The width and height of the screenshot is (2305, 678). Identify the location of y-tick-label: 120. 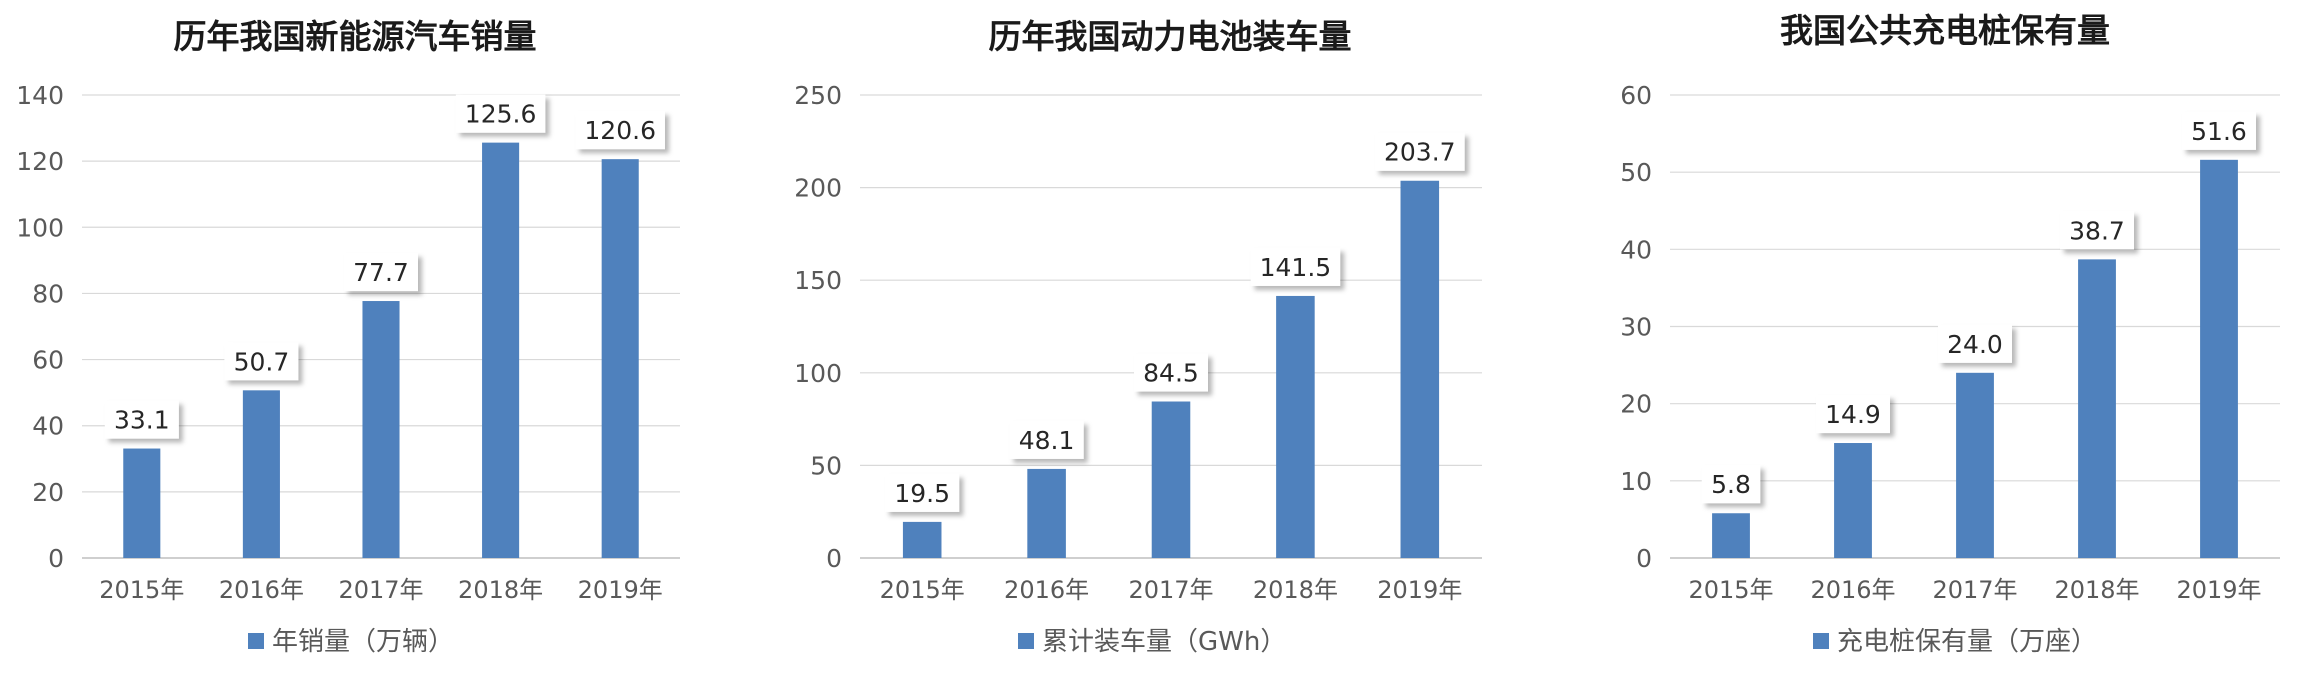
(40, 161).